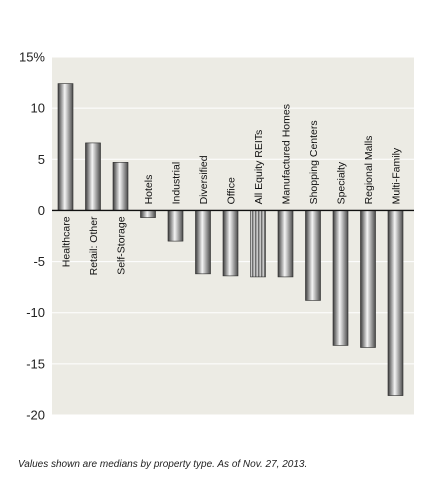  I want to click on category-label: Self-Storage, so click(122, 245).